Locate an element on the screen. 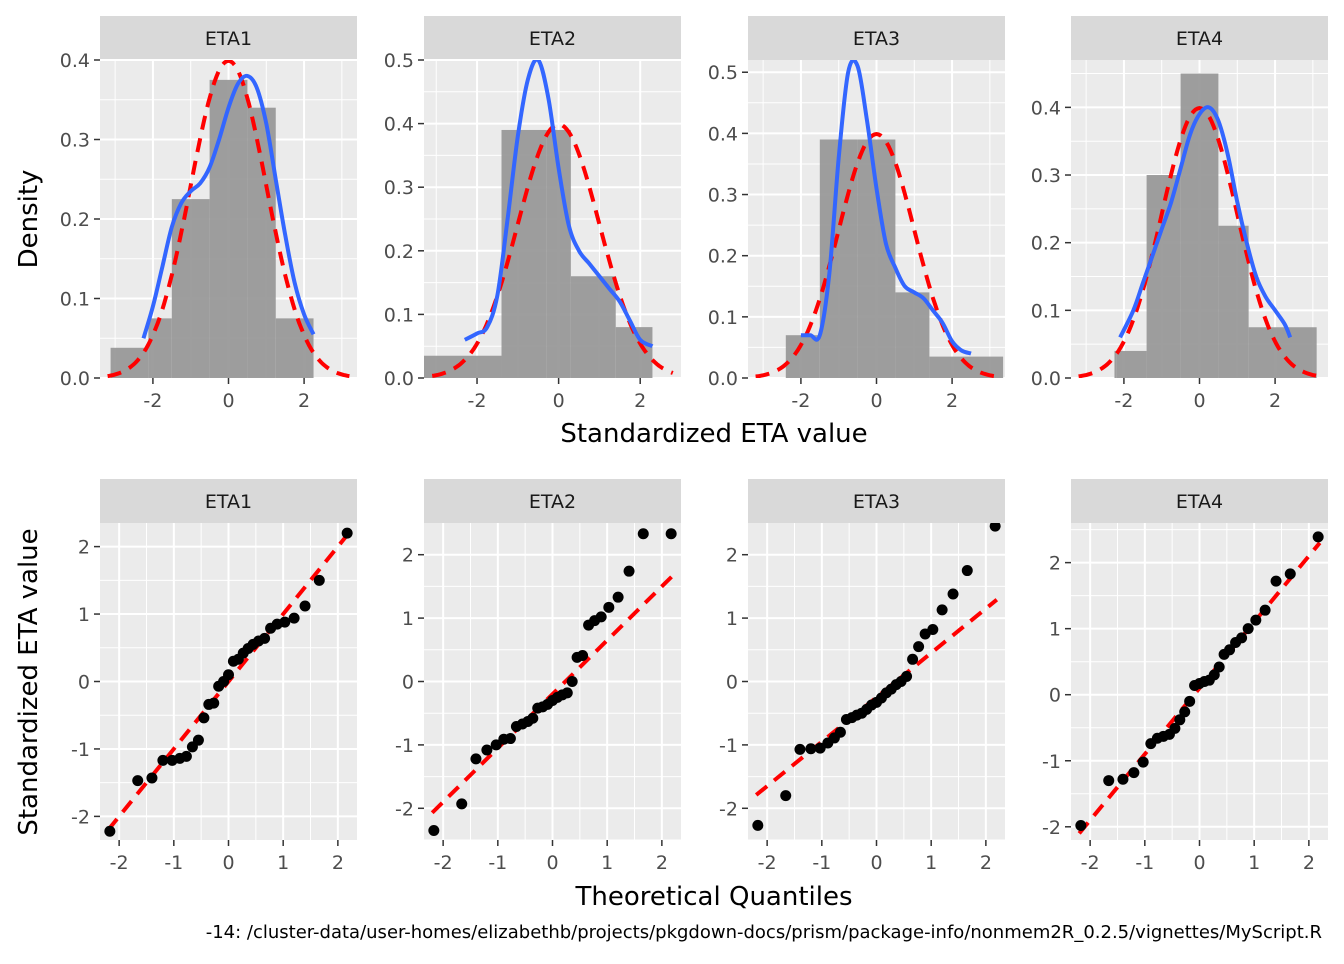  y-tick-label: 0.4 is located at coordinates (399, 125).